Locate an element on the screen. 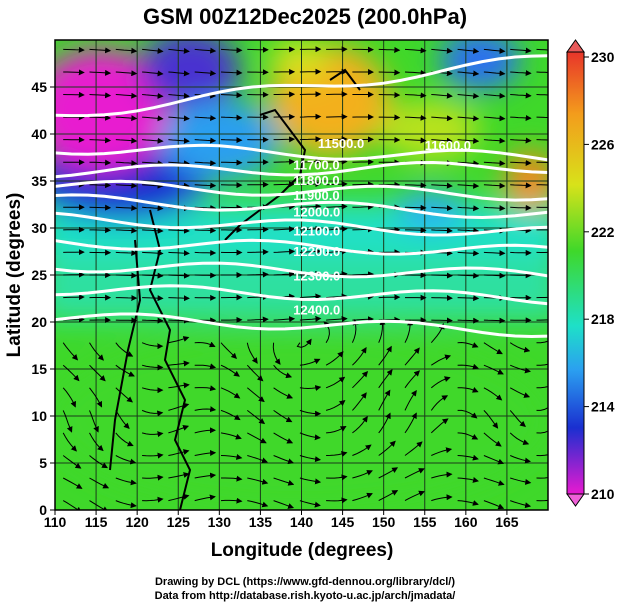 The height and width of the screenshot is (610, 619). y-axis: 0 5 10 15 20 25 30 35 40 45 is located at coordinates (43, 298).